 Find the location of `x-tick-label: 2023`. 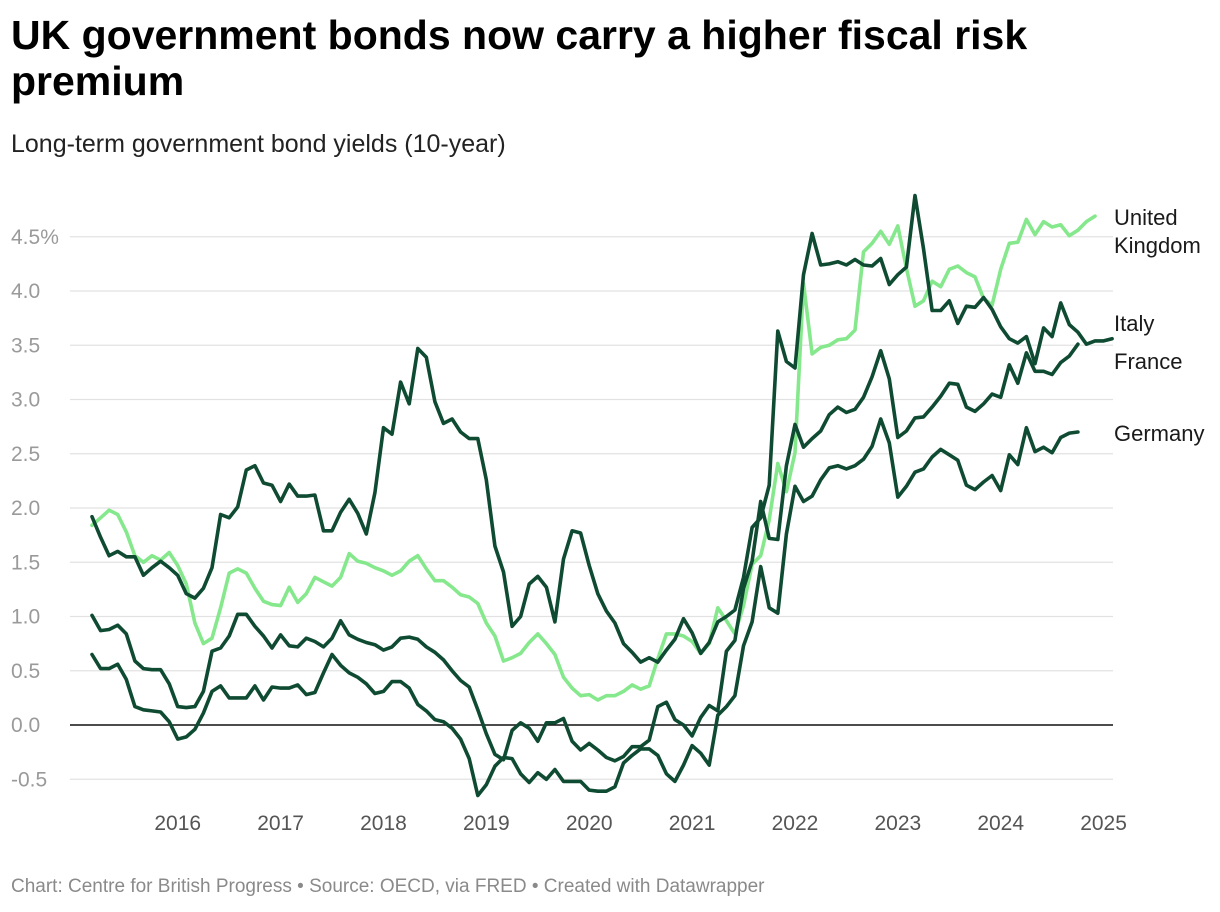

x-tick-label: 2023 is located at coordinates (897, 823).